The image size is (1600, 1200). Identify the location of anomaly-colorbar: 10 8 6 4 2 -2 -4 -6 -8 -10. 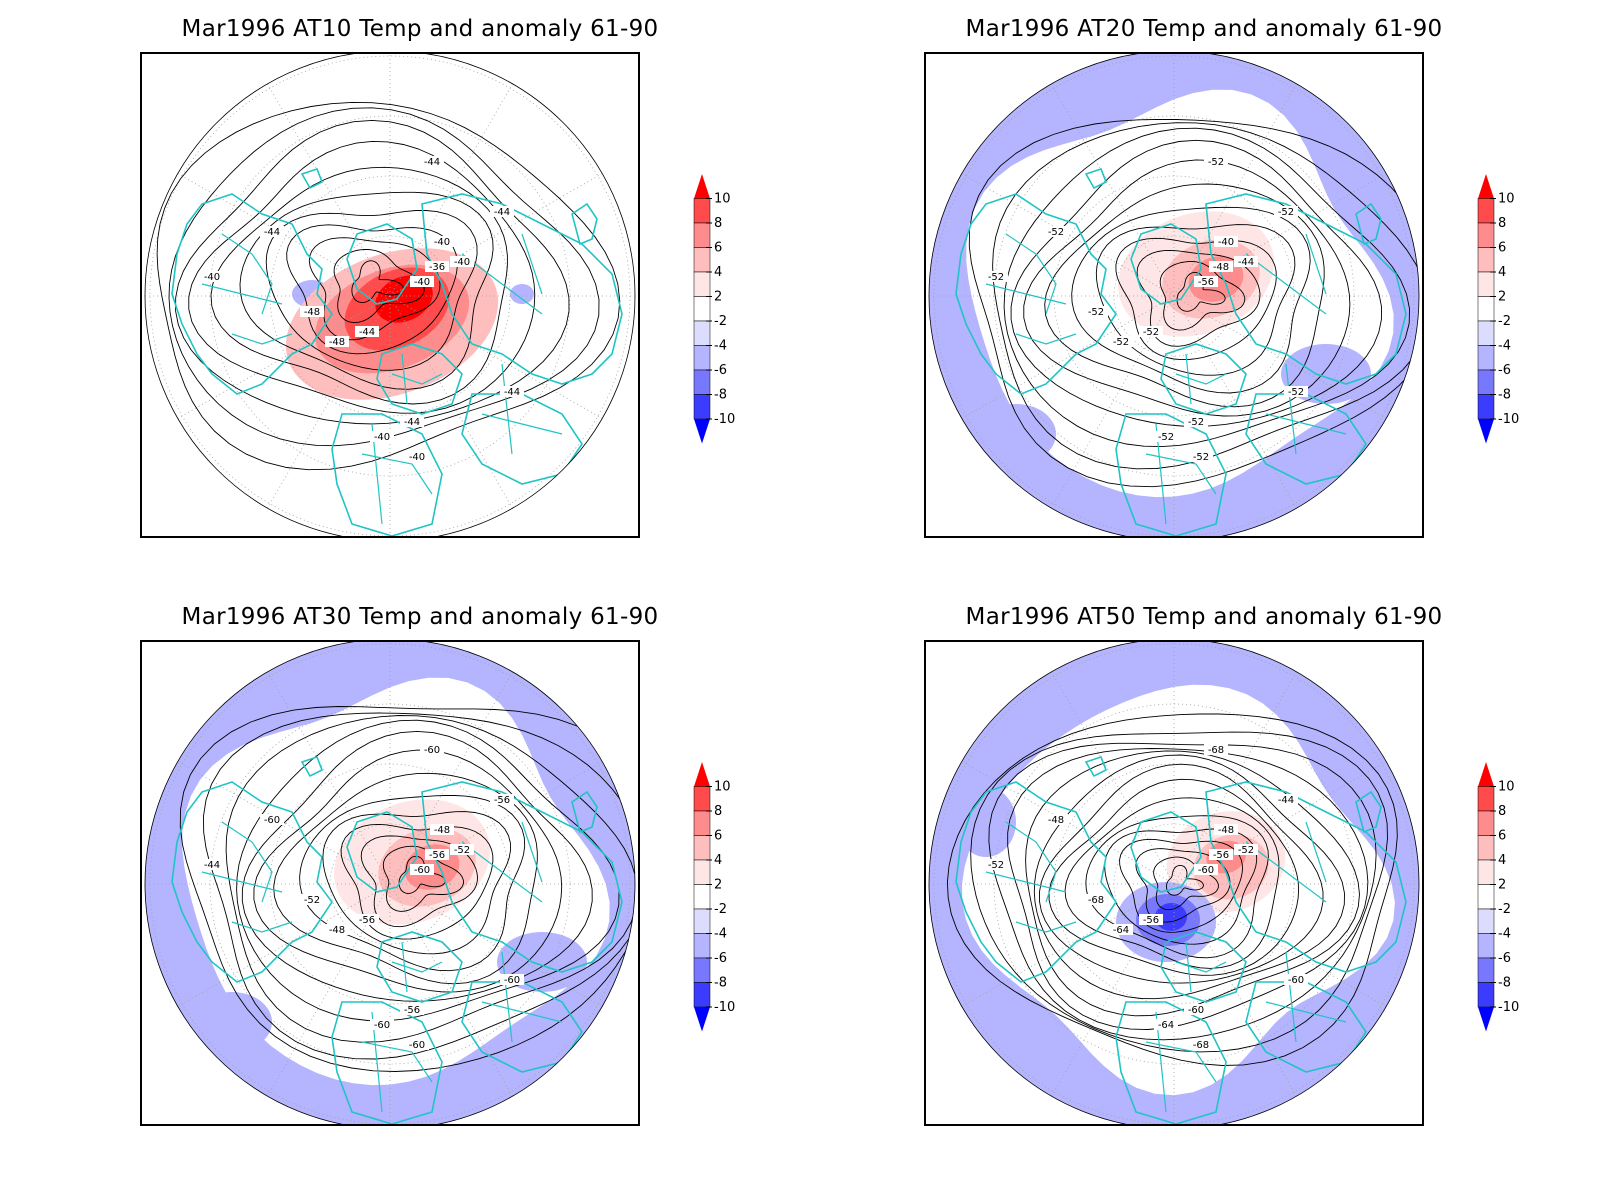
(714, 897).